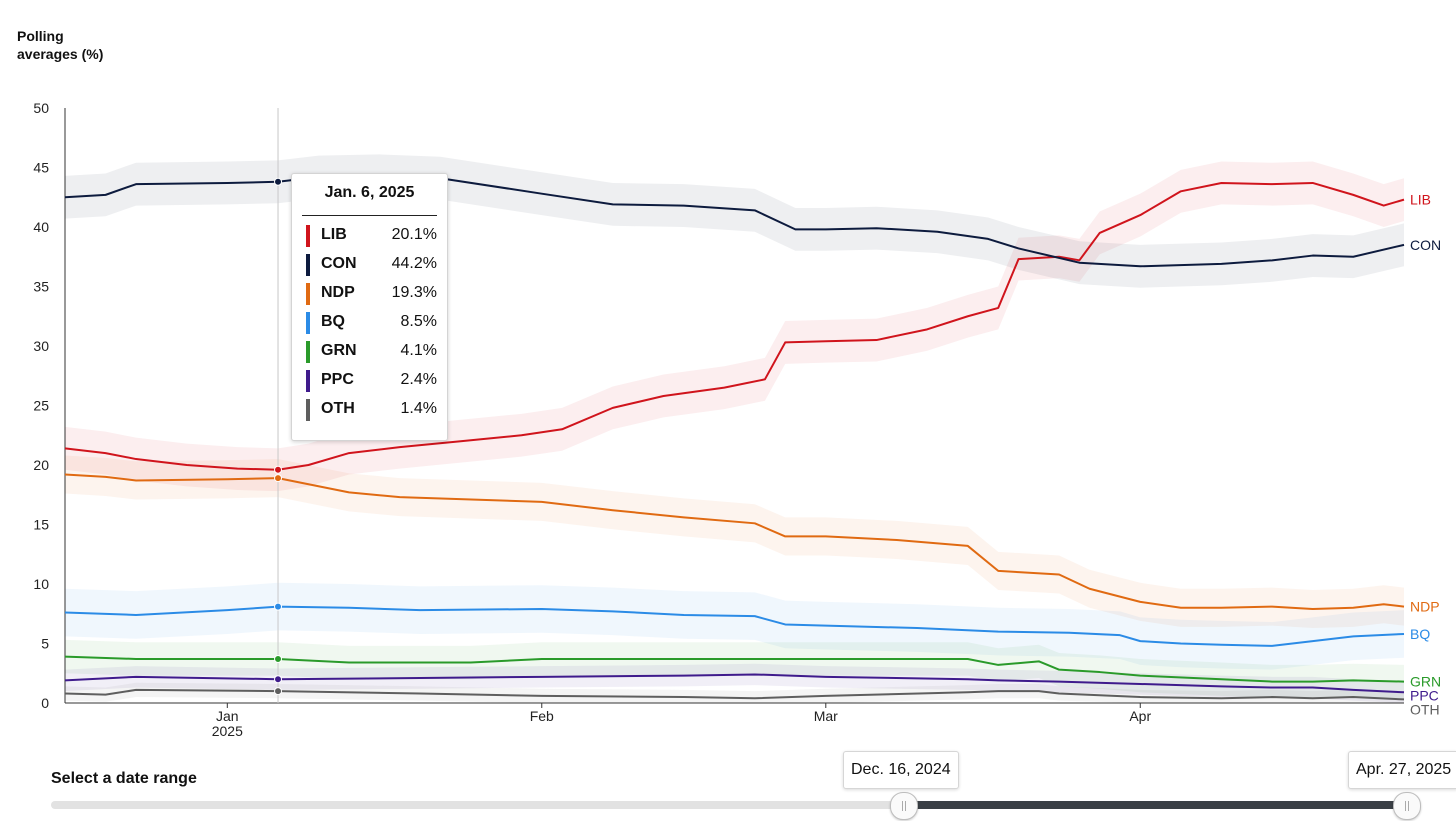 Image resolution: width=1456 pixels, height=821 pixels. I want to click on x-tick-label: Feb, so click(542, 716).